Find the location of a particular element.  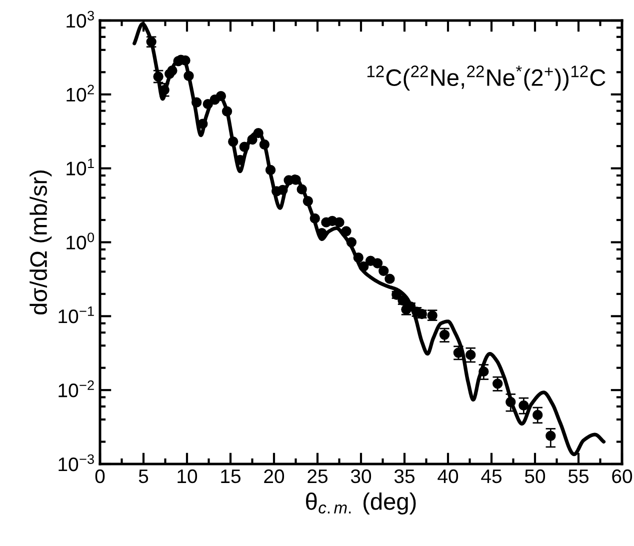

y-tick-label: 10$^{3}$ is located at coordinates (80, 19).